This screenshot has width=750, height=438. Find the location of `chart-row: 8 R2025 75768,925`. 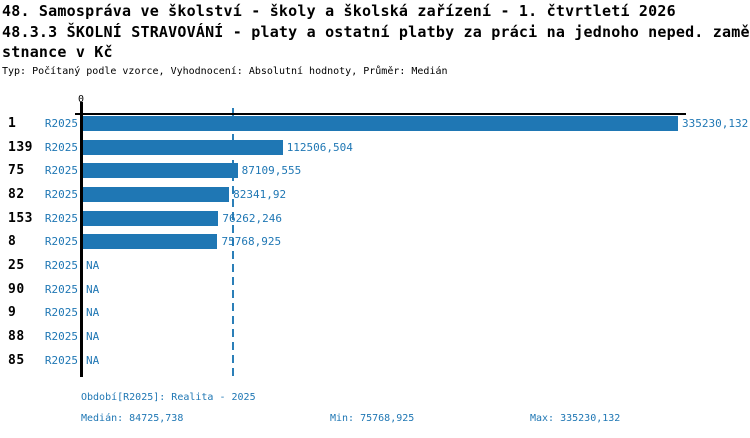

chart-row: 8 R2025 75768,925 is located at coordinates (375, 242).